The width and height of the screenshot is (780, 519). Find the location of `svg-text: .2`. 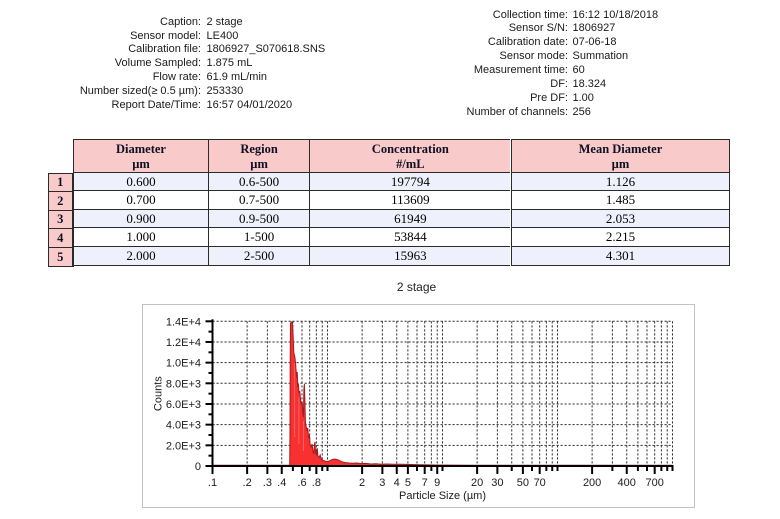

svg-text: .2 is located at coordinates (247, 483).